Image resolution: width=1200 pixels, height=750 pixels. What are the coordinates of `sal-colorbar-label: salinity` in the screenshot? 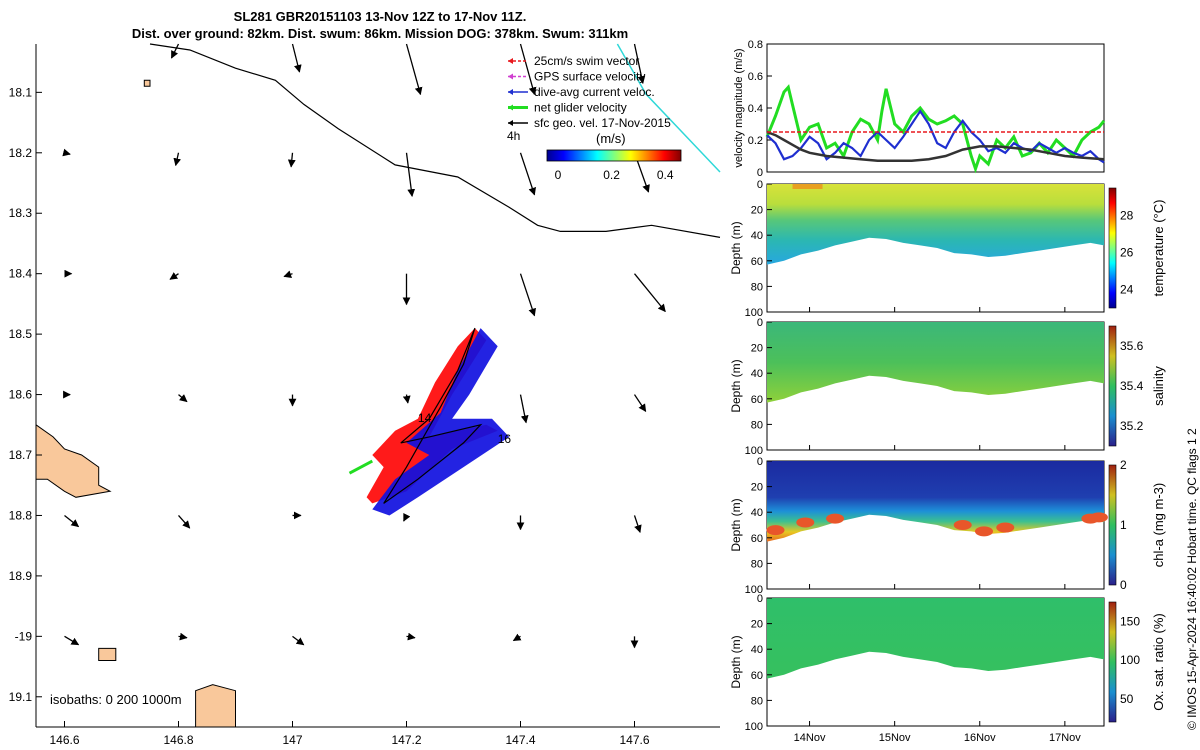 It's located at (1158, 386).